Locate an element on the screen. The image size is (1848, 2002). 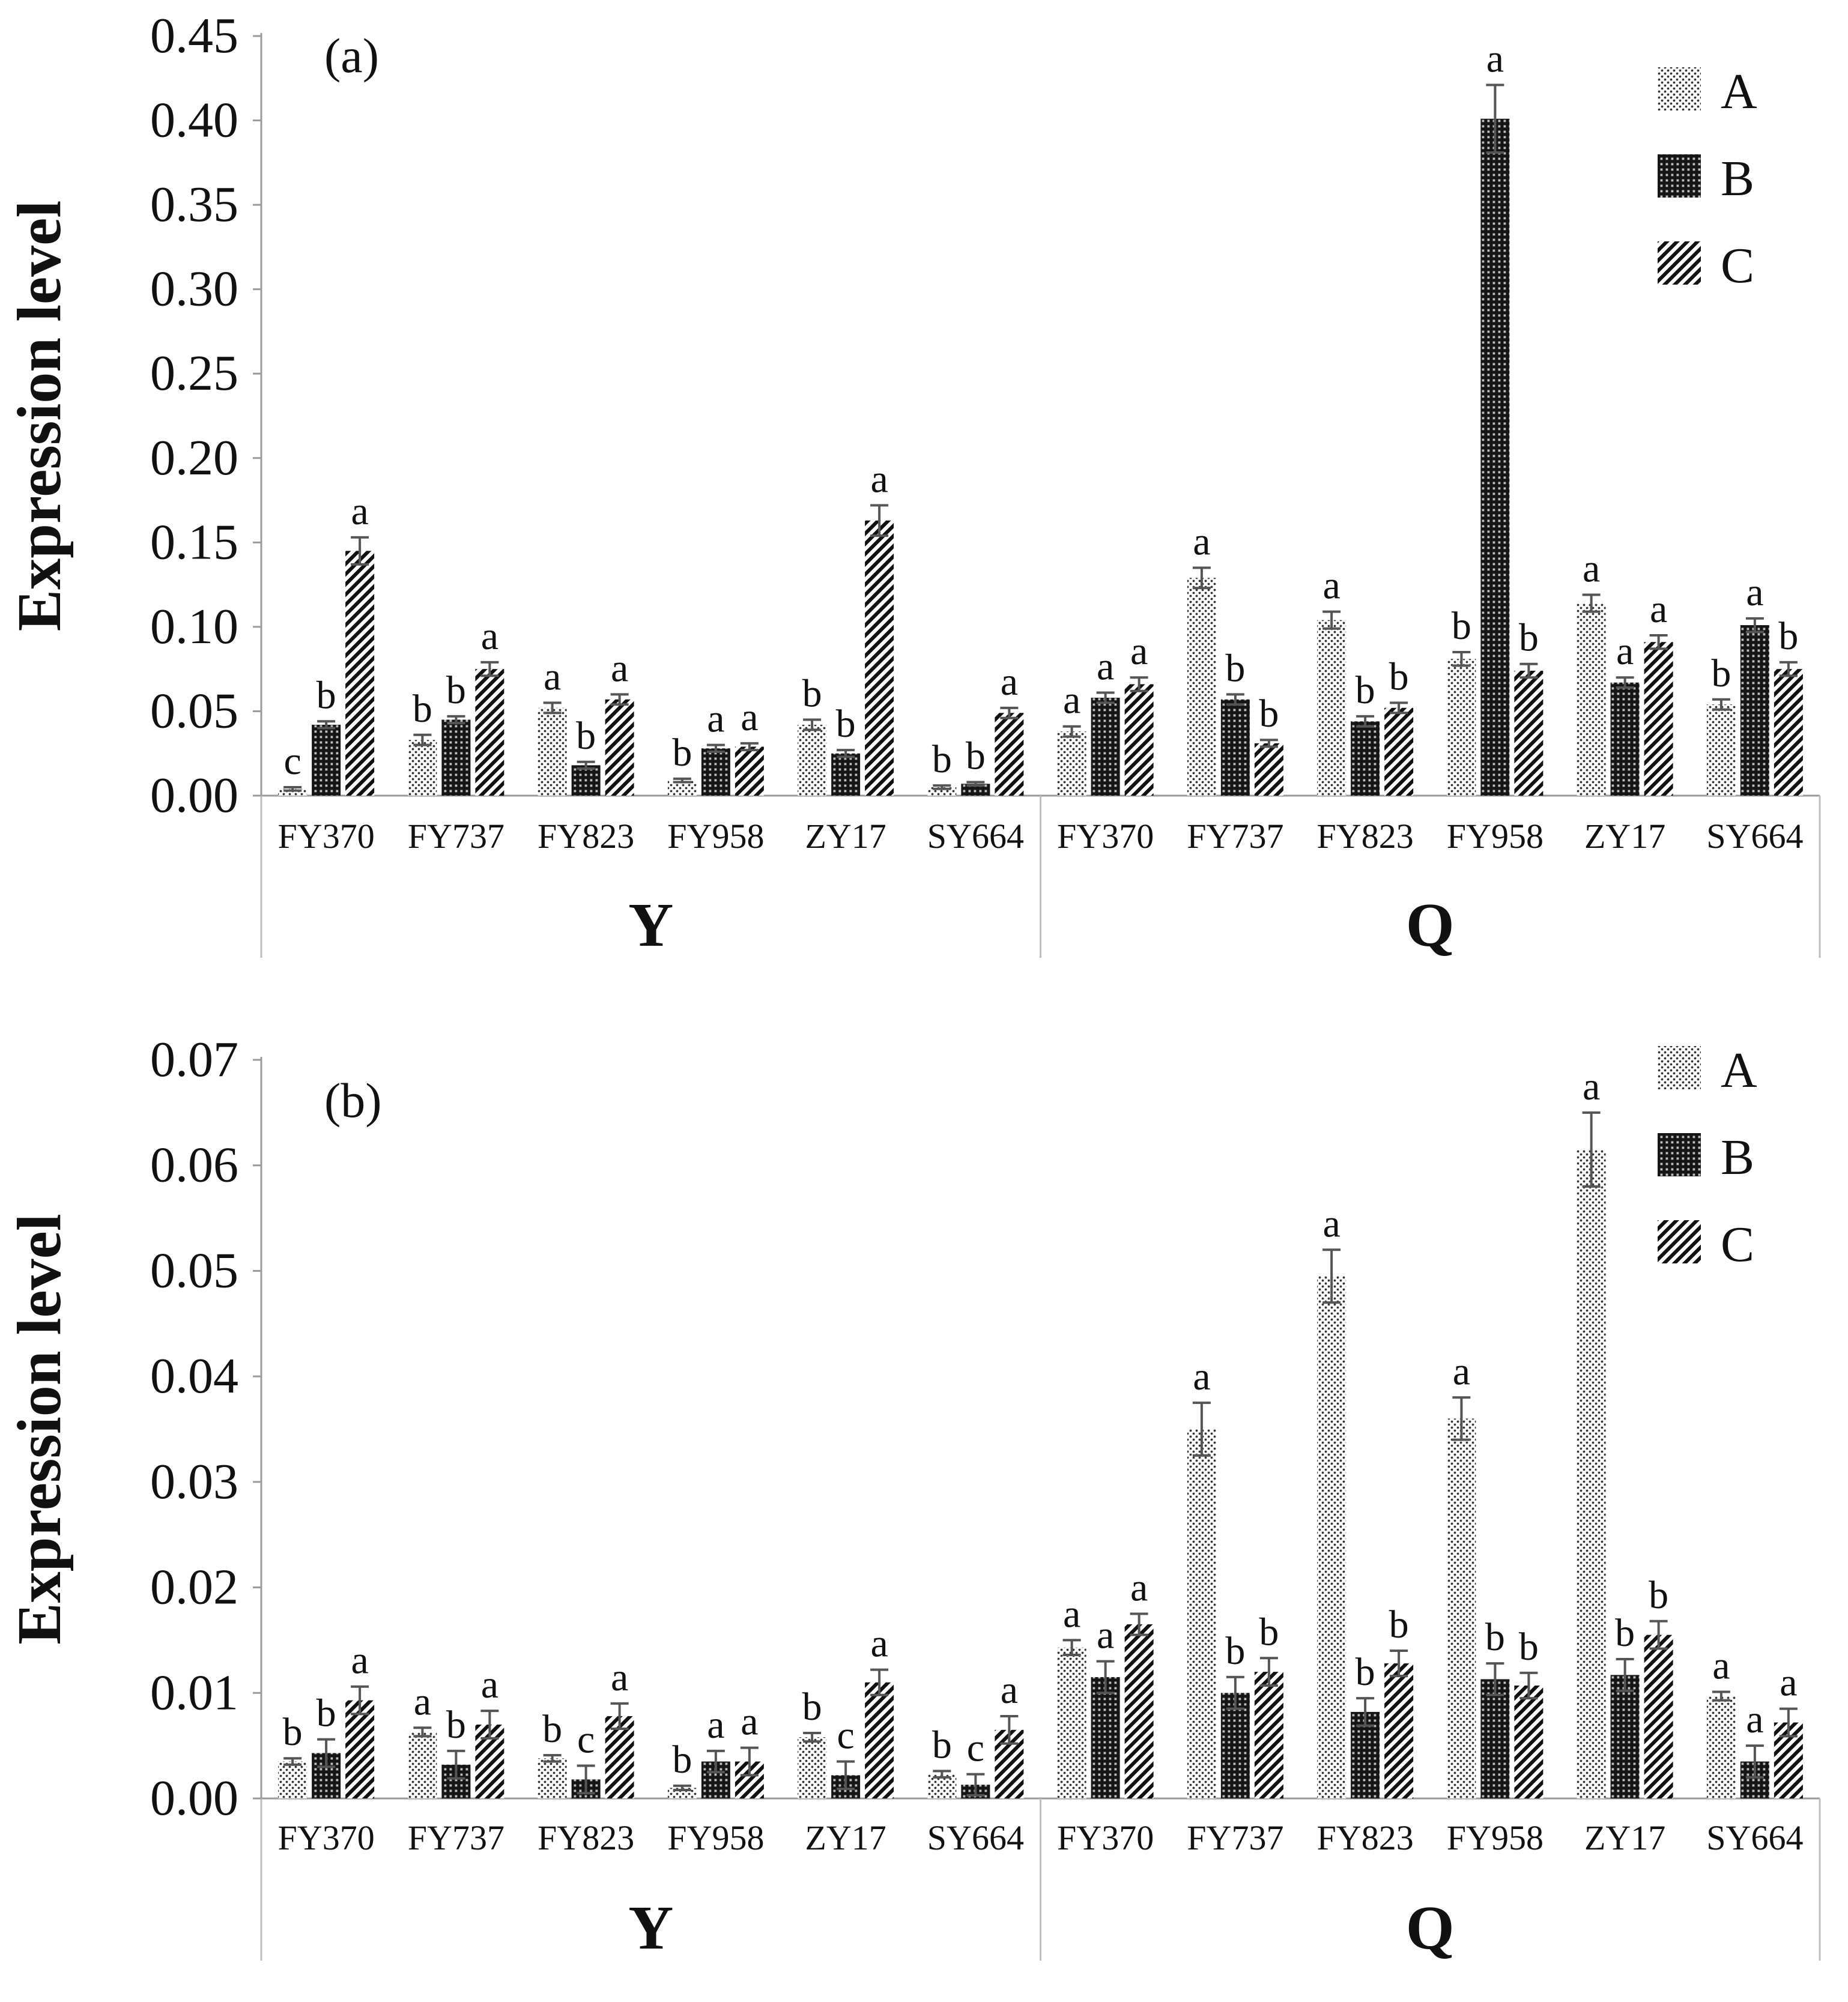
y-tick-label: 0.25 is located at coordinates (194, 373).